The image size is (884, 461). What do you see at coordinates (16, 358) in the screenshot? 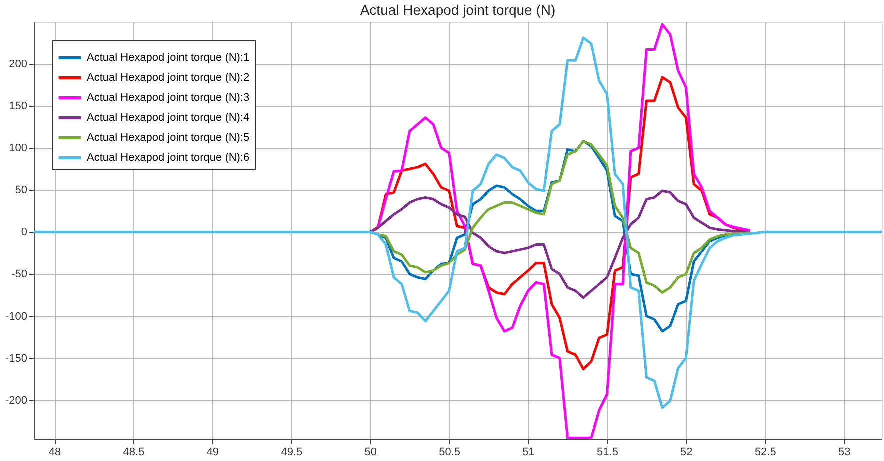
I see `y-tick-label: -150` at bounding box center [16, 358].